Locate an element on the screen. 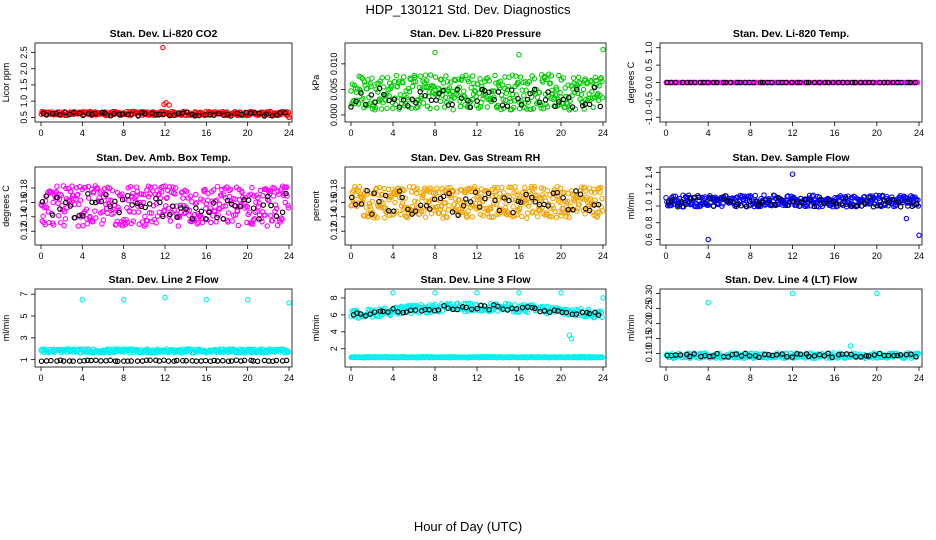 The width and height of the screenshot is (936, 540). x-tick-label: 24 is located at coordinates (919, 133).